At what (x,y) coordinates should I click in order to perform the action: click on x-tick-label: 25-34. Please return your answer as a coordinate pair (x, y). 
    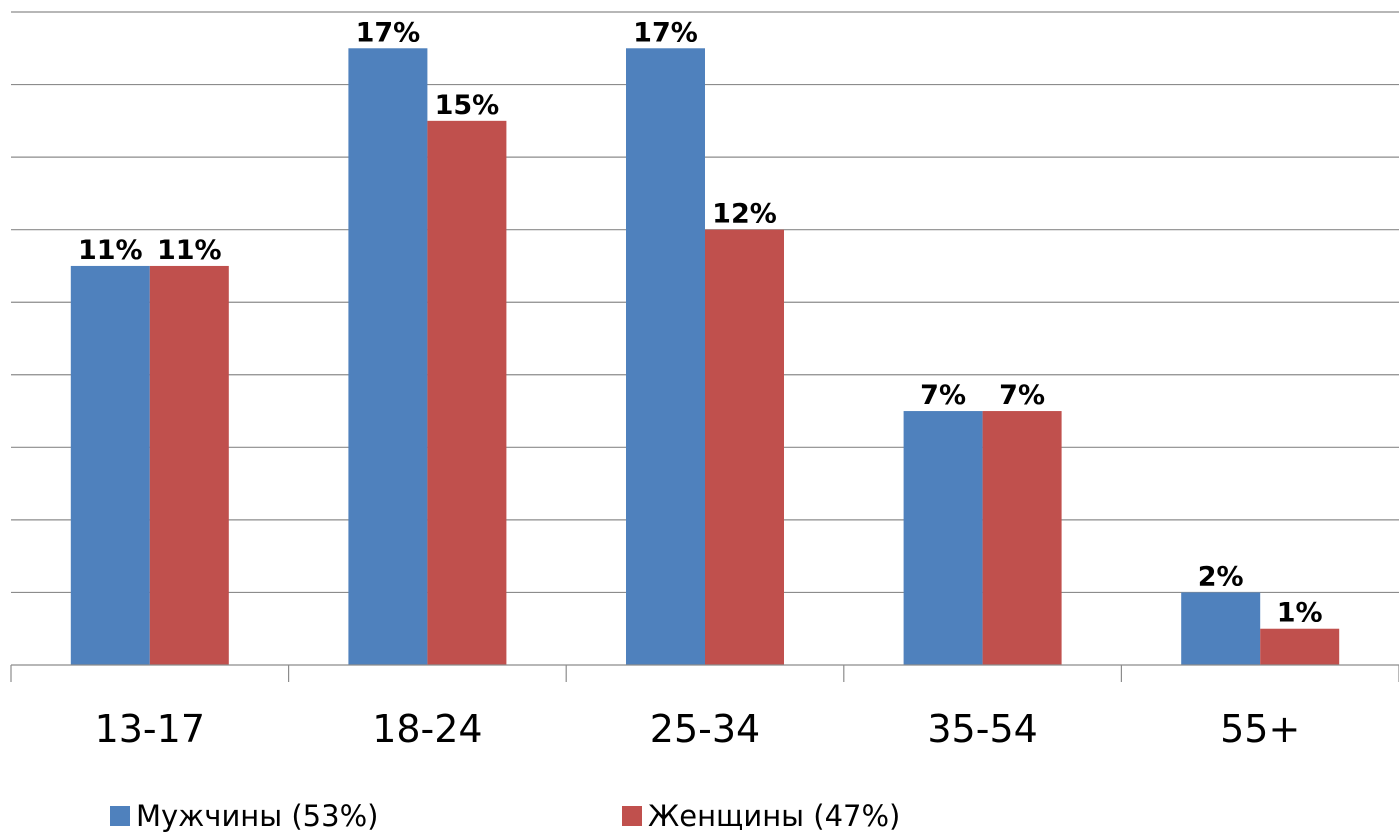
    Looking at the image, I should click on (705, 729).